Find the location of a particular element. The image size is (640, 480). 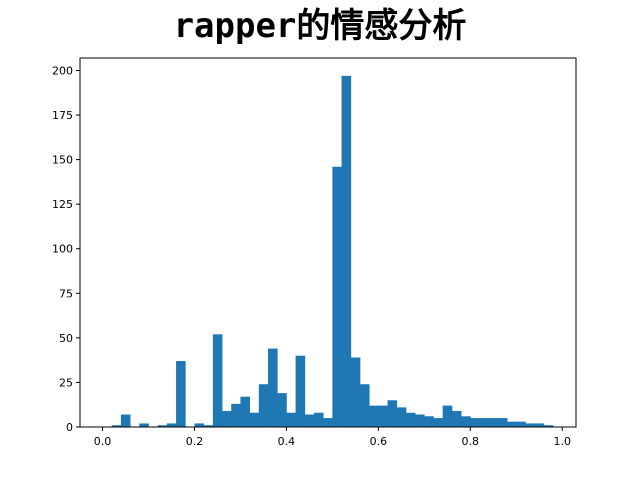

y-tick-label: 75 is located at coordinates (66, 293).